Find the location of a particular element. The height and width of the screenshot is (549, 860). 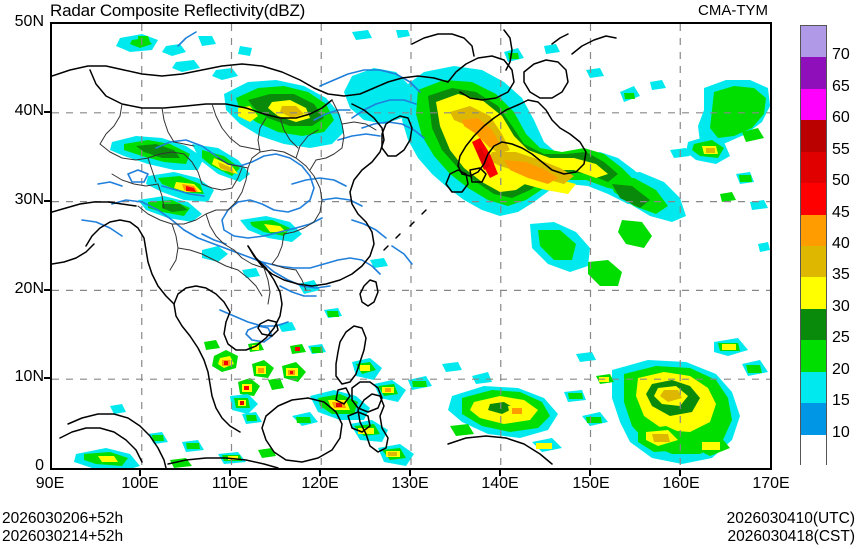

x-tick-90e: 90E is located at coordinates (50, 483).